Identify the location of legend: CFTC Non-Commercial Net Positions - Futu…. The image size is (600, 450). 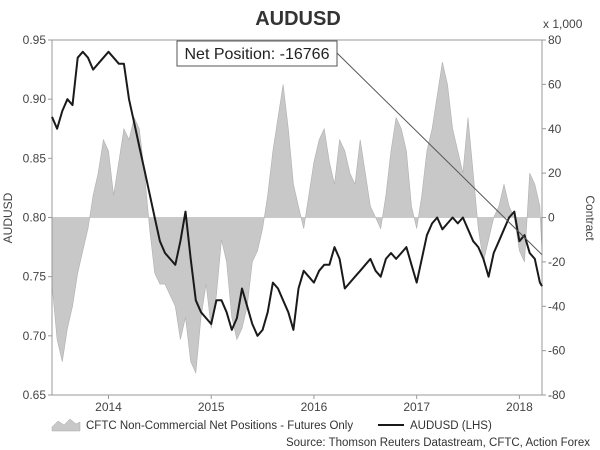
(271, 425).